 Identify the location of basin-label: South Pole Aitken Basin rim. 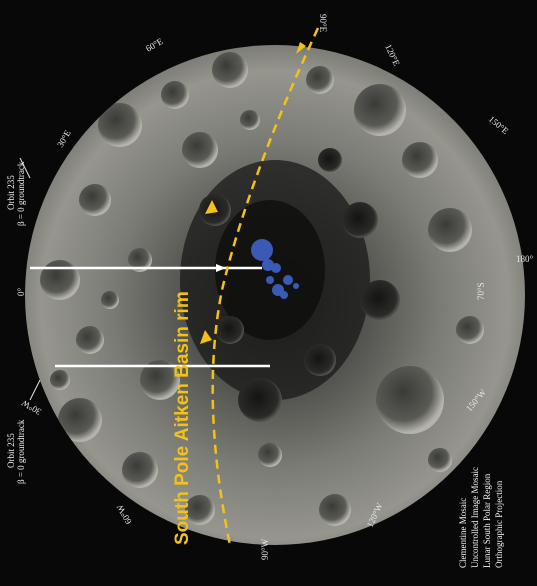
(182, 418).